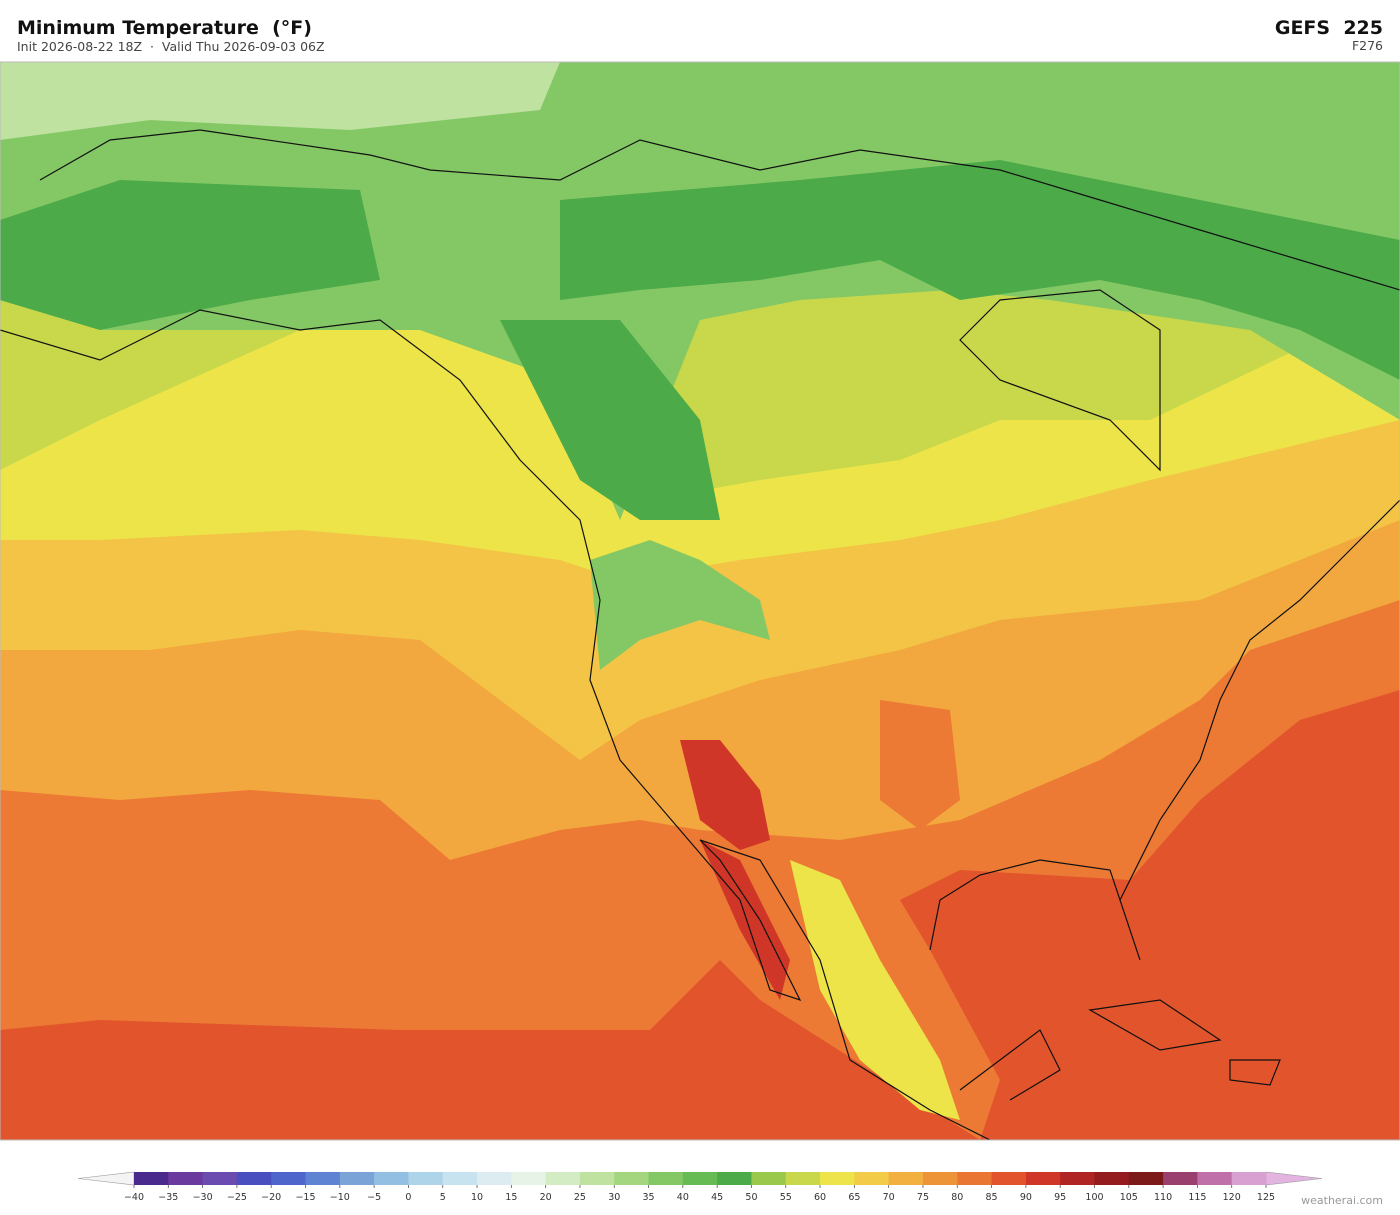 This screenshot has width=1400, height=1215. What do you see at coordinates (1094, 1197) in the screenshot?
I see `colorbar-tick-label: 100` at bounding box center [1094, 1197].